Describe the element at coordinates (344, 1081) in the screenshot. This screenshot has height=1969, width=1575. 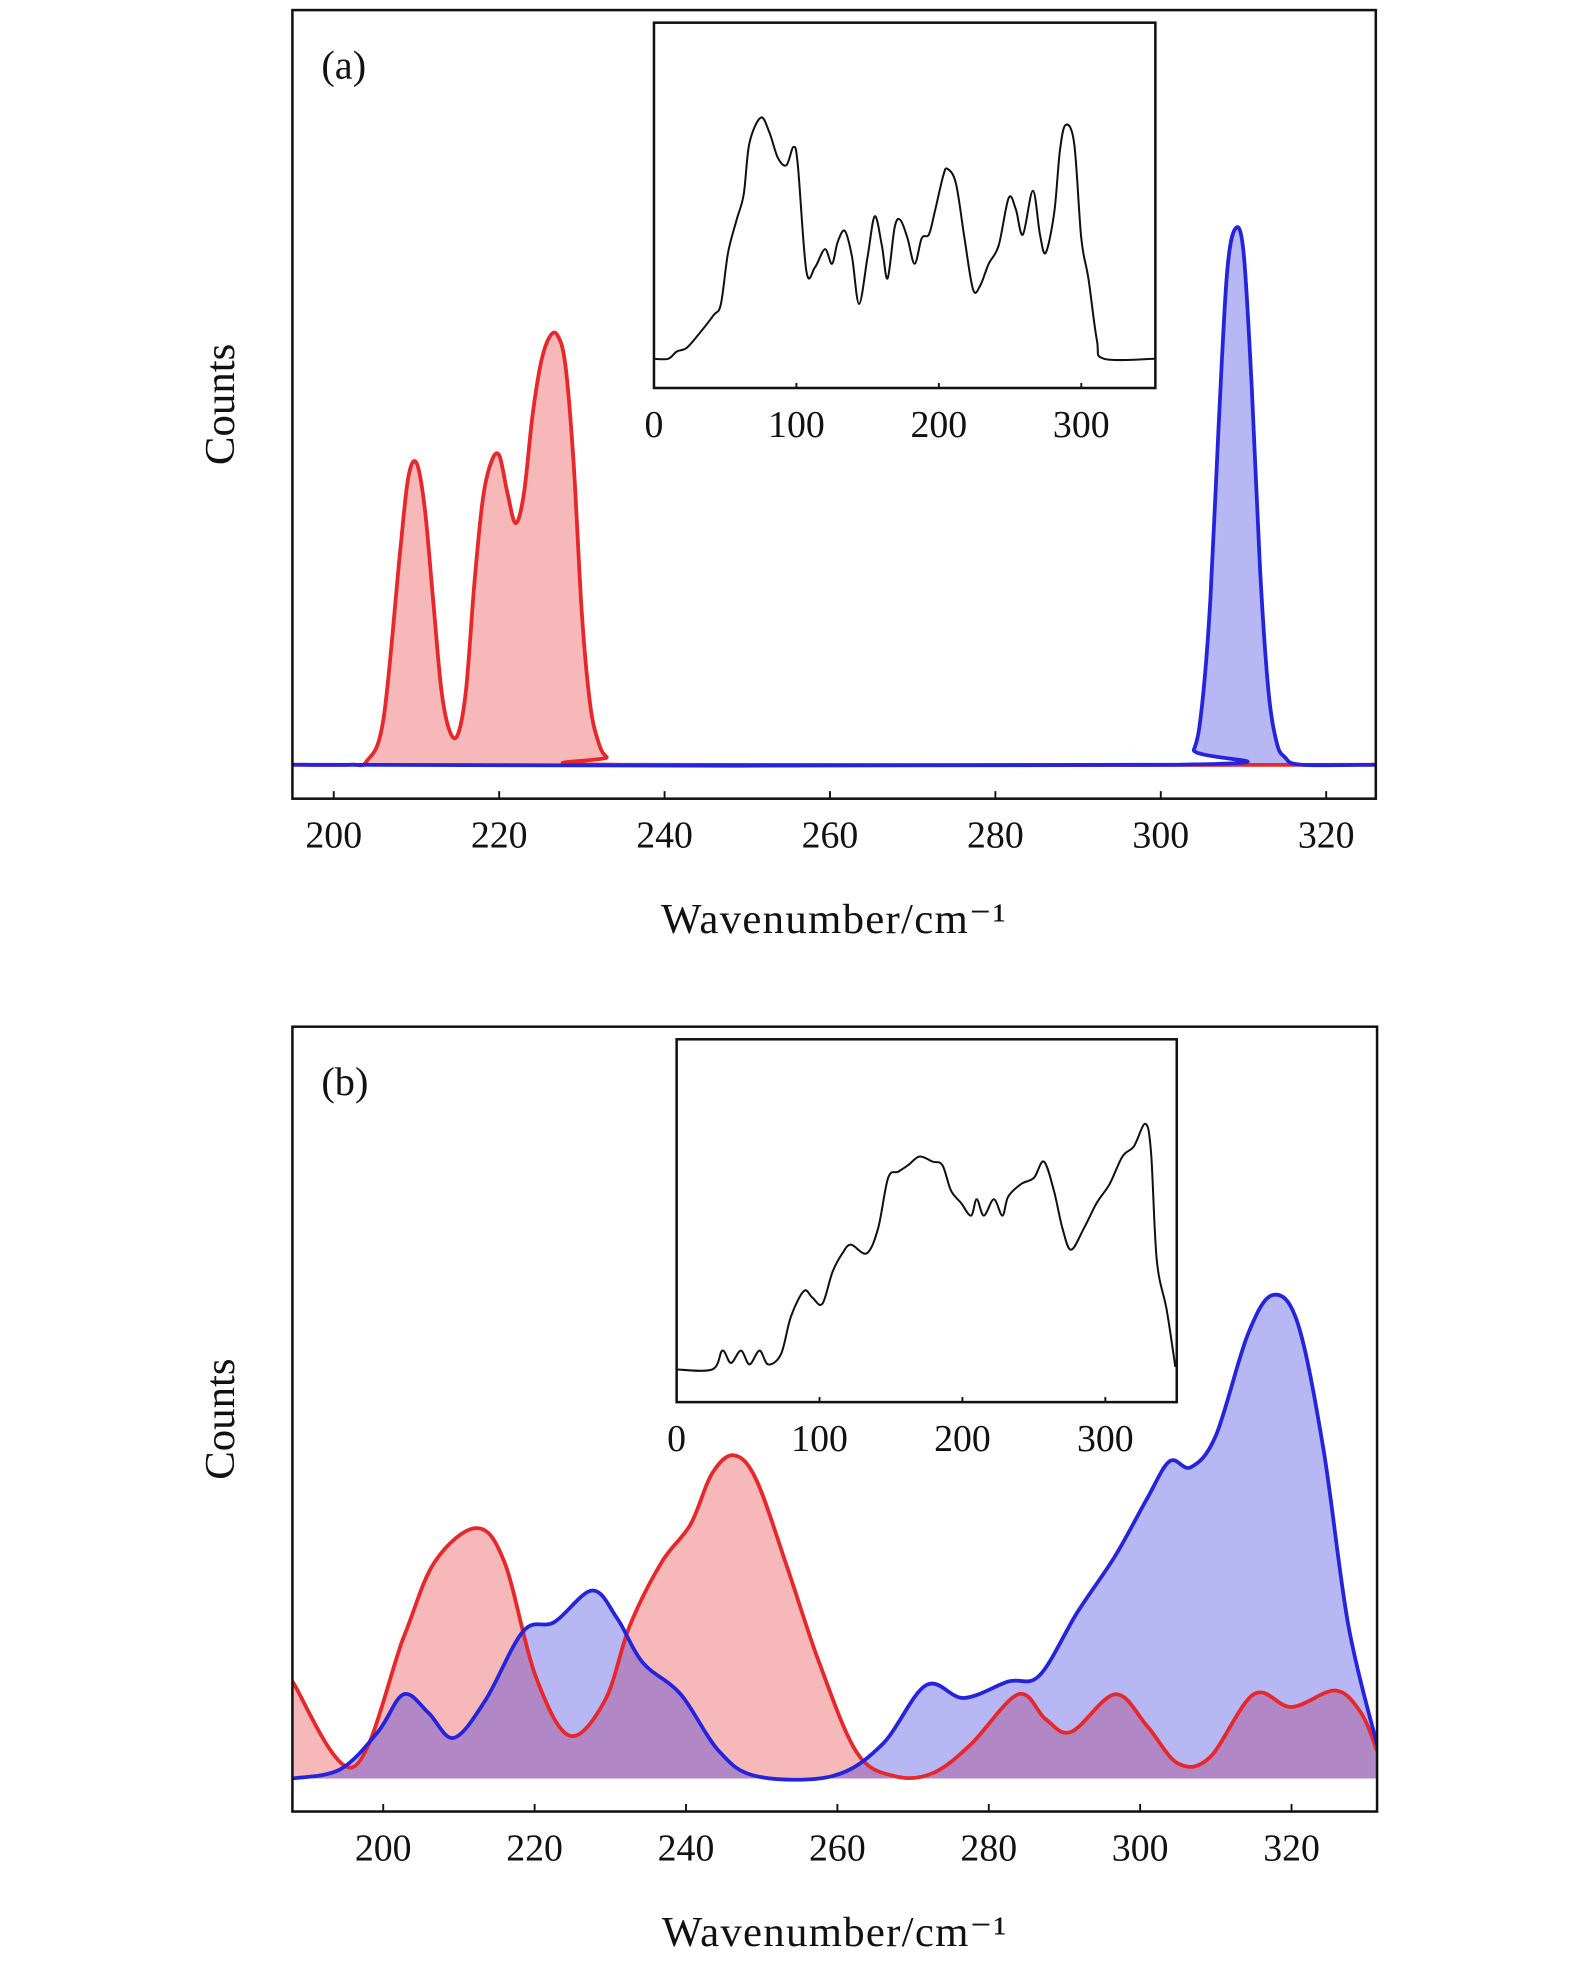
I see `panel-label: (b)` at that location.